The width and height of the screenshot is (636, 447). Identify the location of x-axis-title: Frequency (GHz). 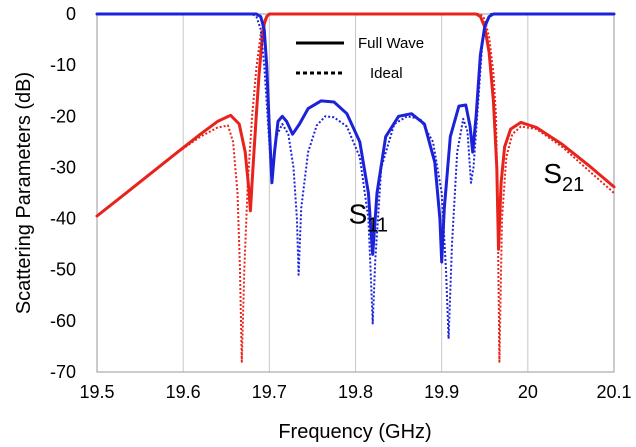
(354, 432).